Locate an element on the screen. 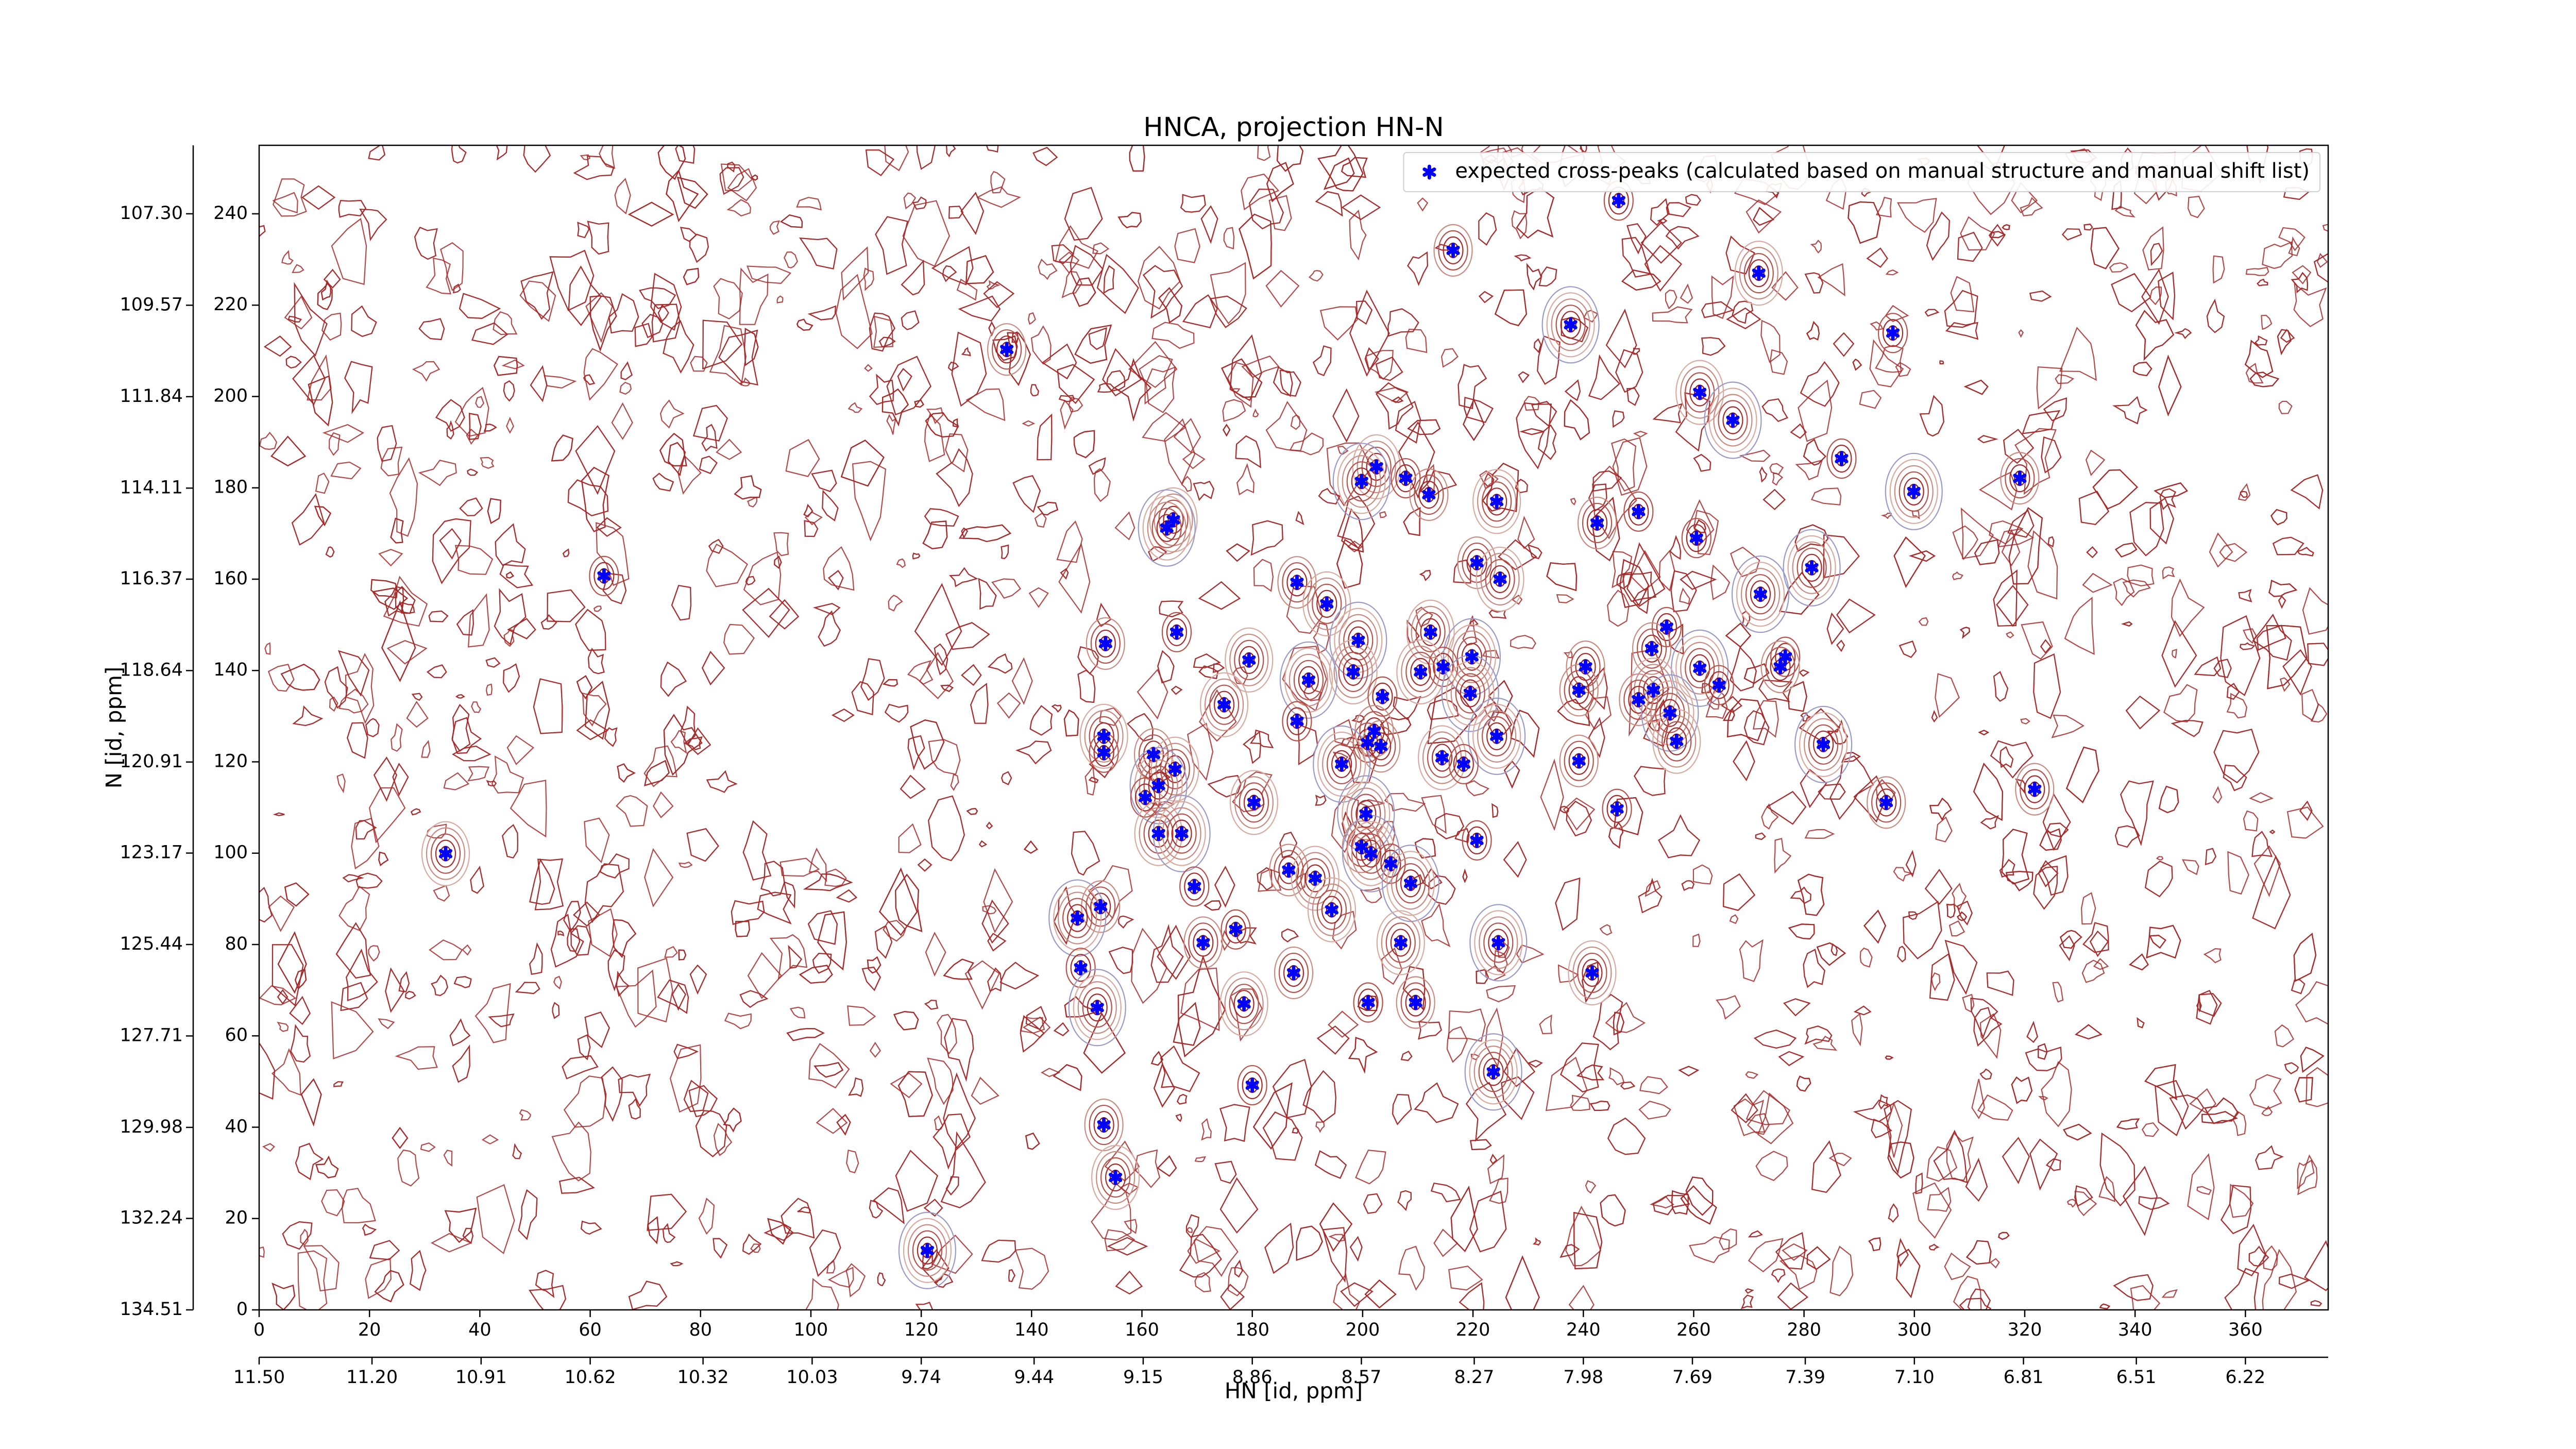  x-tick-label: 200 is located at coordinates (1362, 1330).